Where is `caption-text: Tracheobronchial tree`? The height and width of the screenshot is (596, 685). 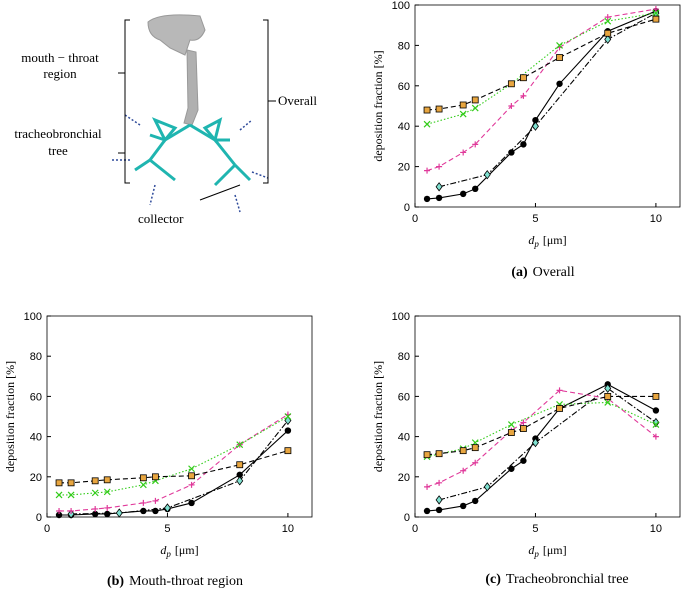
caption-text: Tracheobronchial tree is located at coordinates (567, 579).